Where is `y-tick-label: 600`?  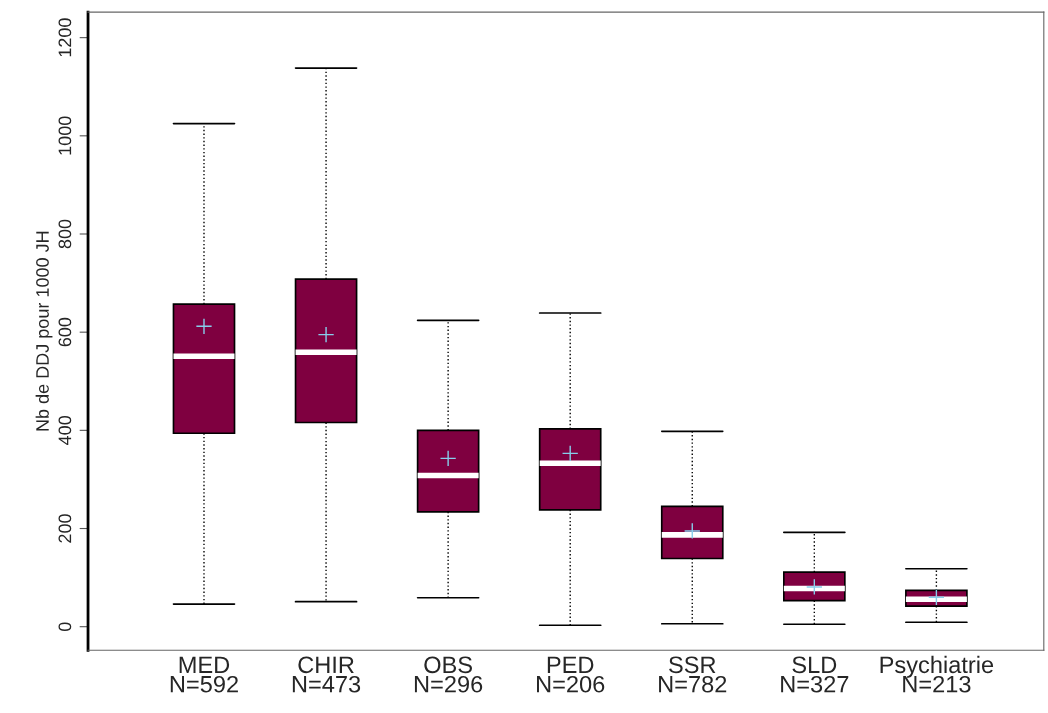
y-tick-label: 600 is located at coordinates (65, 332).